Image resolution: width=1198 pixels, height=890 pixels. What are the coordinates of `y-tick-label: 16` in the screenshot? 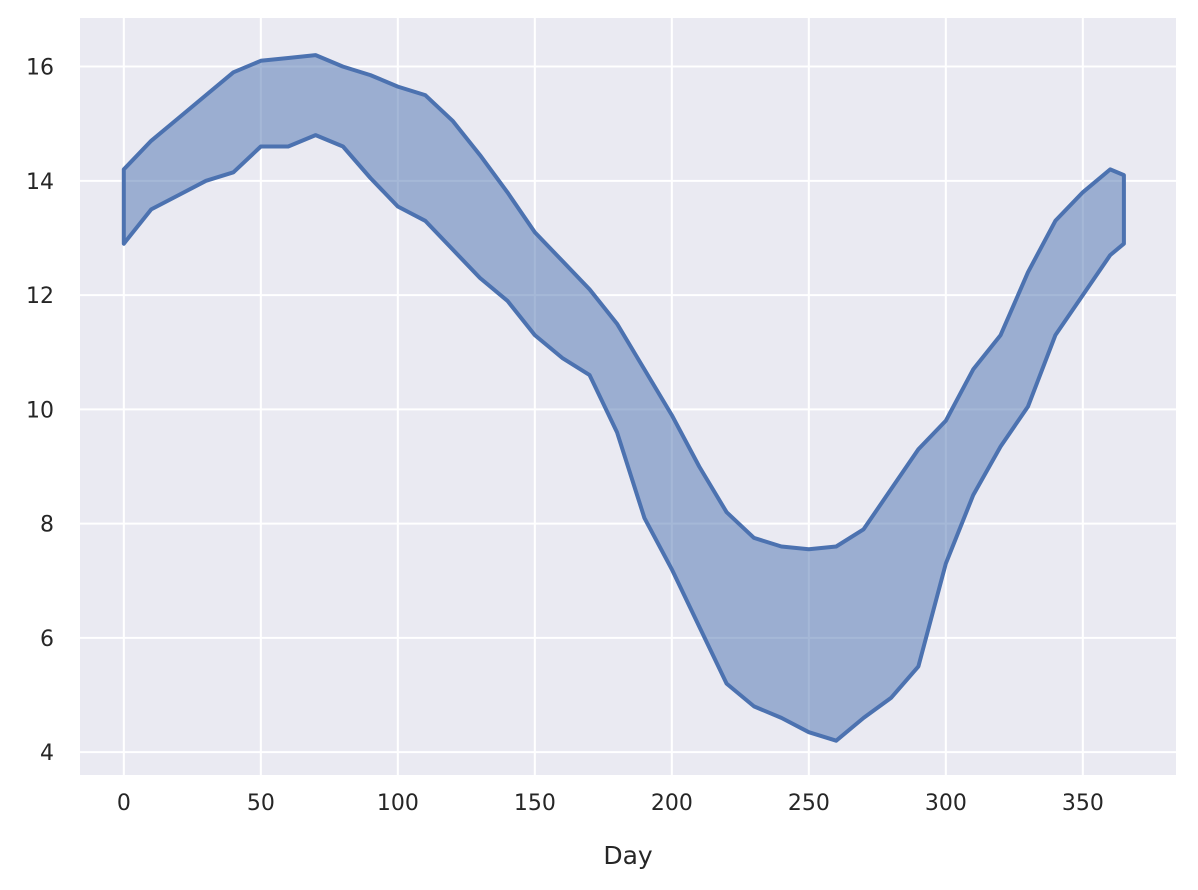 It's located at (40, 68).